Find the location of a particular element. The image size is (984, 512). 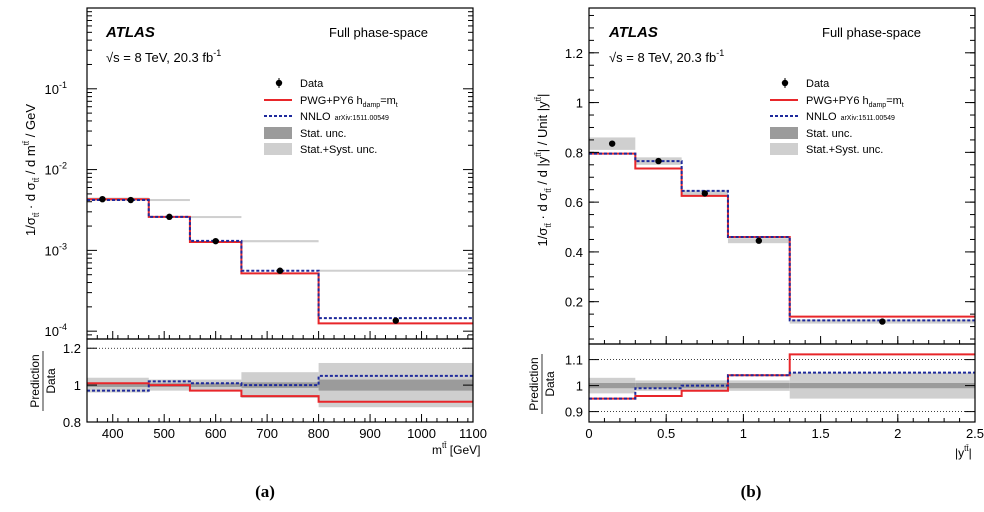

x-tick-label: 600 is located at coordinates (216, 433).